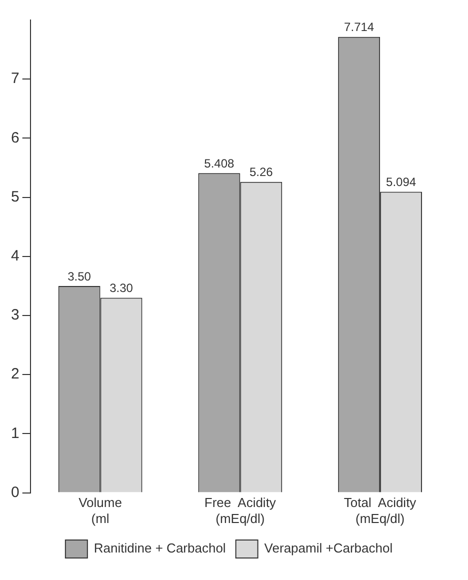 This screenshot has height=580, width=468. What do you see at coordinates (380, 510) in the screenshot?
I see `x-tick-label: Total Acidity (mEq/dl)` at bounding box center [380, 510].